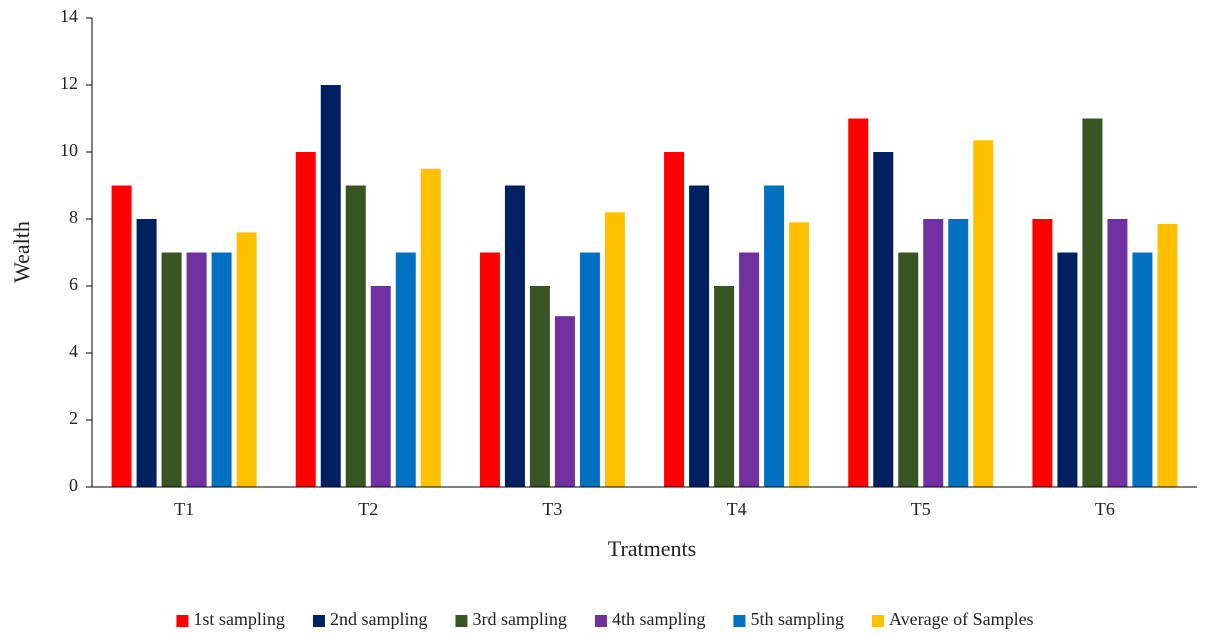 This screenshot has width=1210, height=635. What do you see at coordinates (652, 548) in the screenshot?
I see `x-axis-title: Tratments` at bounding box center [652, 548].